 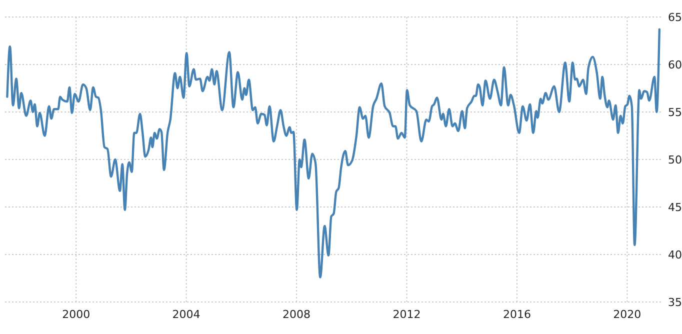 What do you see at coordinates (186, 314) in the screenshot?
I see `x-tick-label: 2004` at bounding box center [186, 314].